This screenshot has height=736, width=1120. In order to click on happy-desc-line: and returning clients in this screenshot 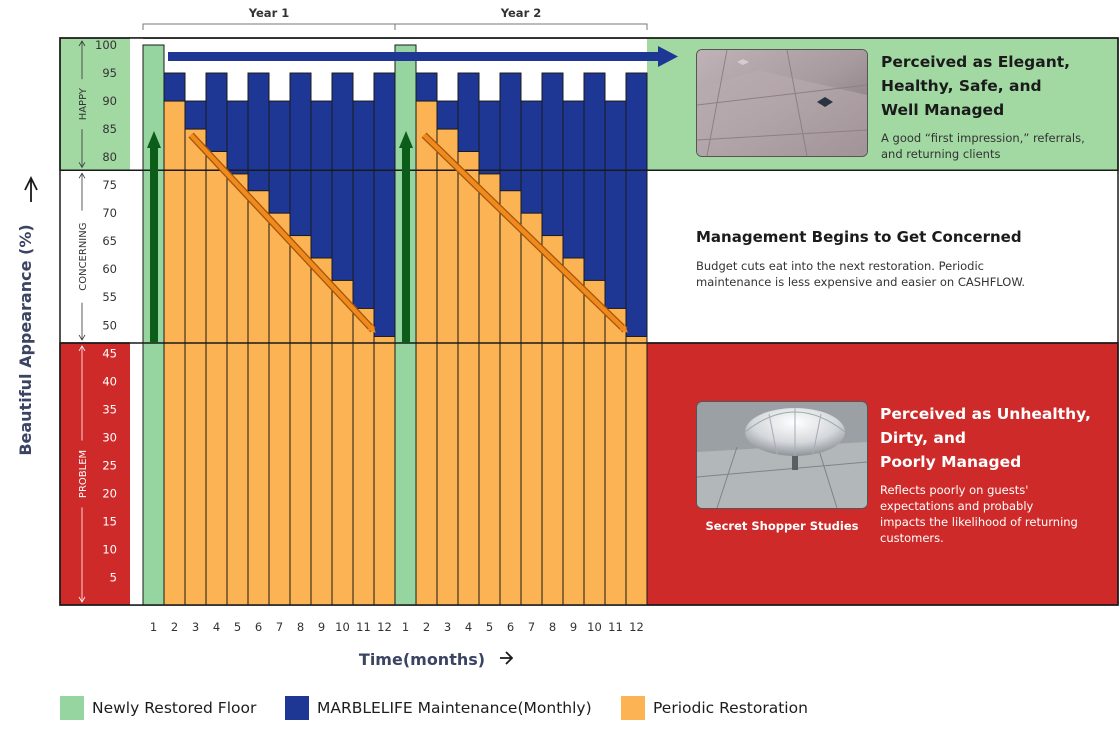, I will do `click(941, 154)`.